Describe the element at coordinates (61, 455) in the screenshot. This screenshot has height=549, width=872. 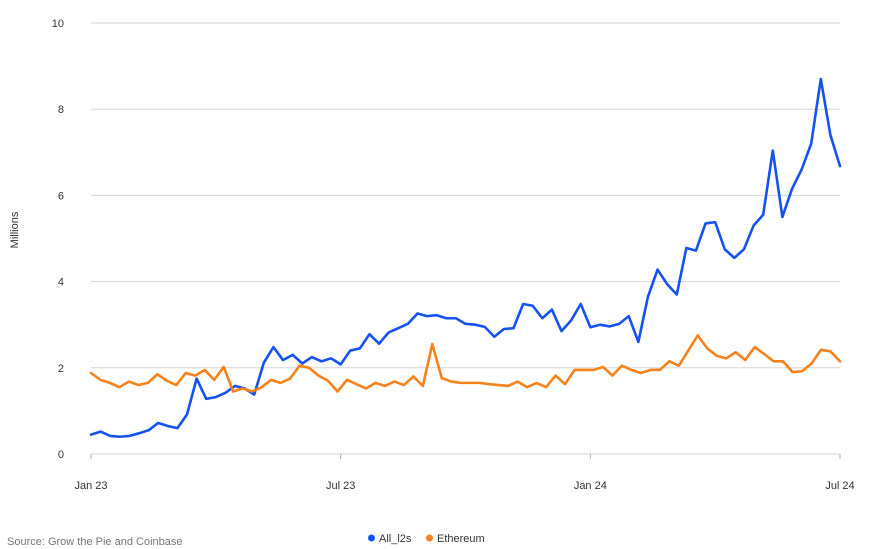
I see `y-tick-label: 0` at that location.